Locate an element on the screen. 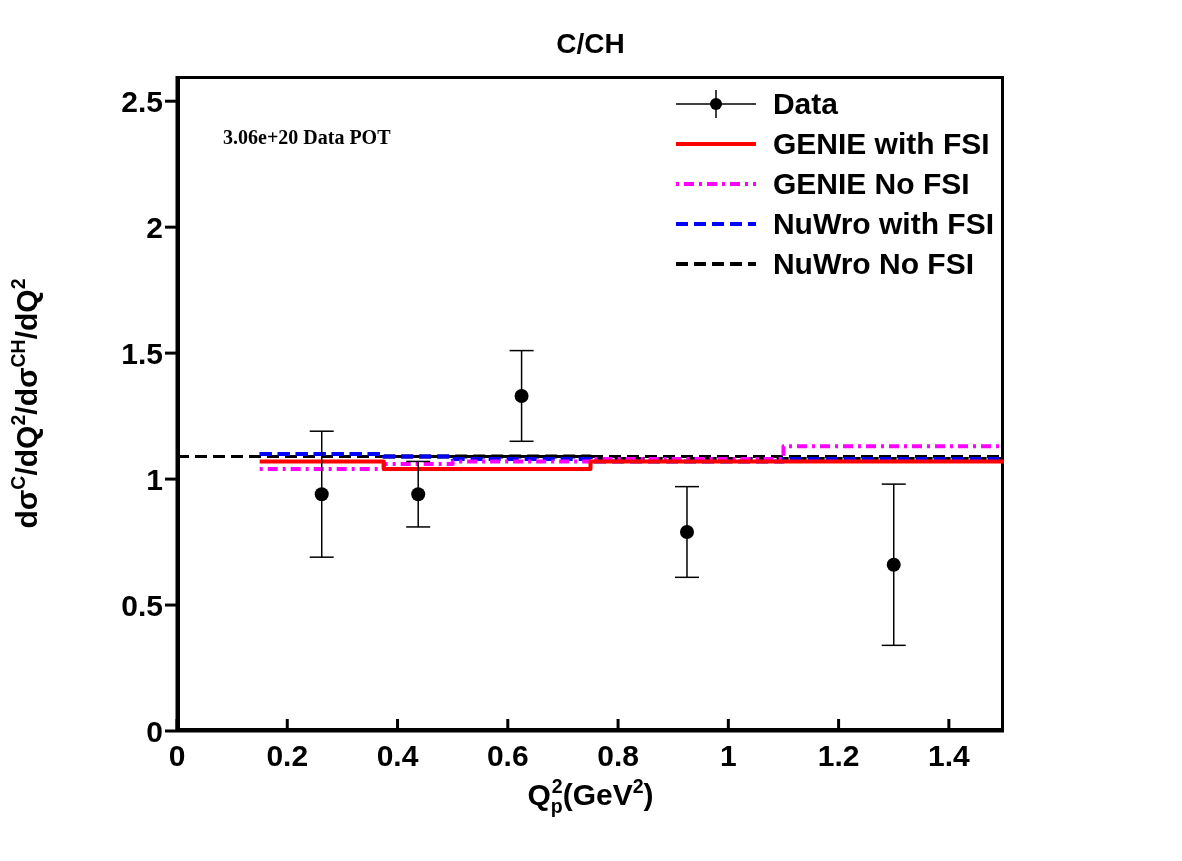 Image resolution: width=1182 pixels, height=861 pixels. y-tick-label: 1.5 is located at coordinates (142, 353).